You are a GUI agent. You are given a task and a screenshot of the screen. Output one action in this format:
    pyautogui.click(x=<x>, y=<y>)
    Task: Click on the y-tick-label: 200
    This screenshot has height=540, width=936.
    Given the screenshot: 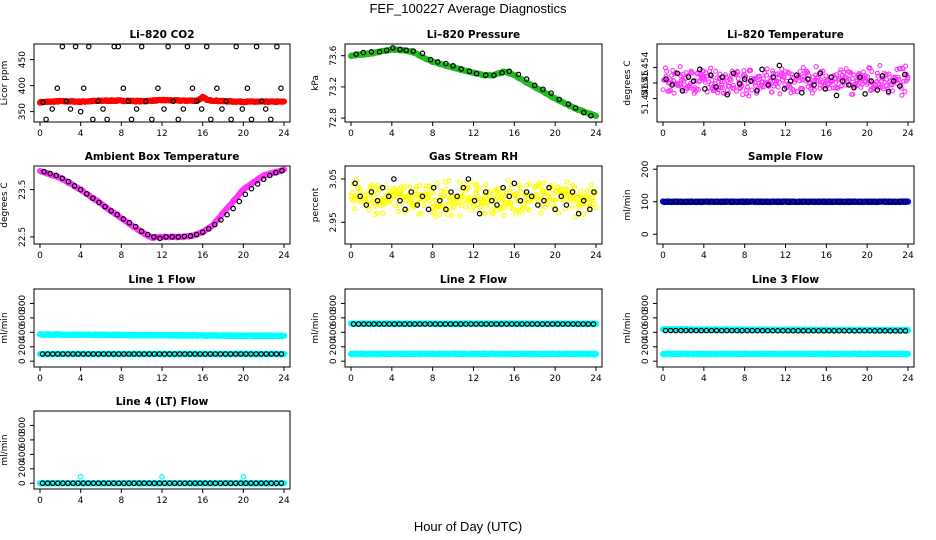 What is the action you would take?
    pyautogui.click(x=646, y=168)
    